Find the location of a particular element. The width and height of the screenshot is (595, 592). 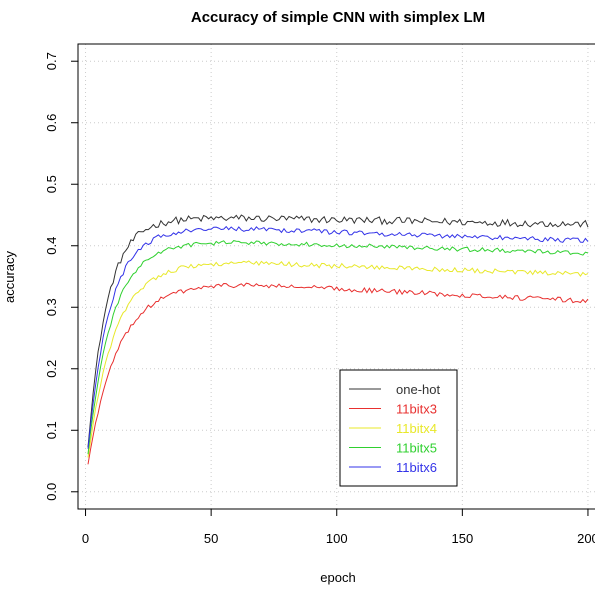

y-tick-label: 0.3 is located at coordinates (51, 307).